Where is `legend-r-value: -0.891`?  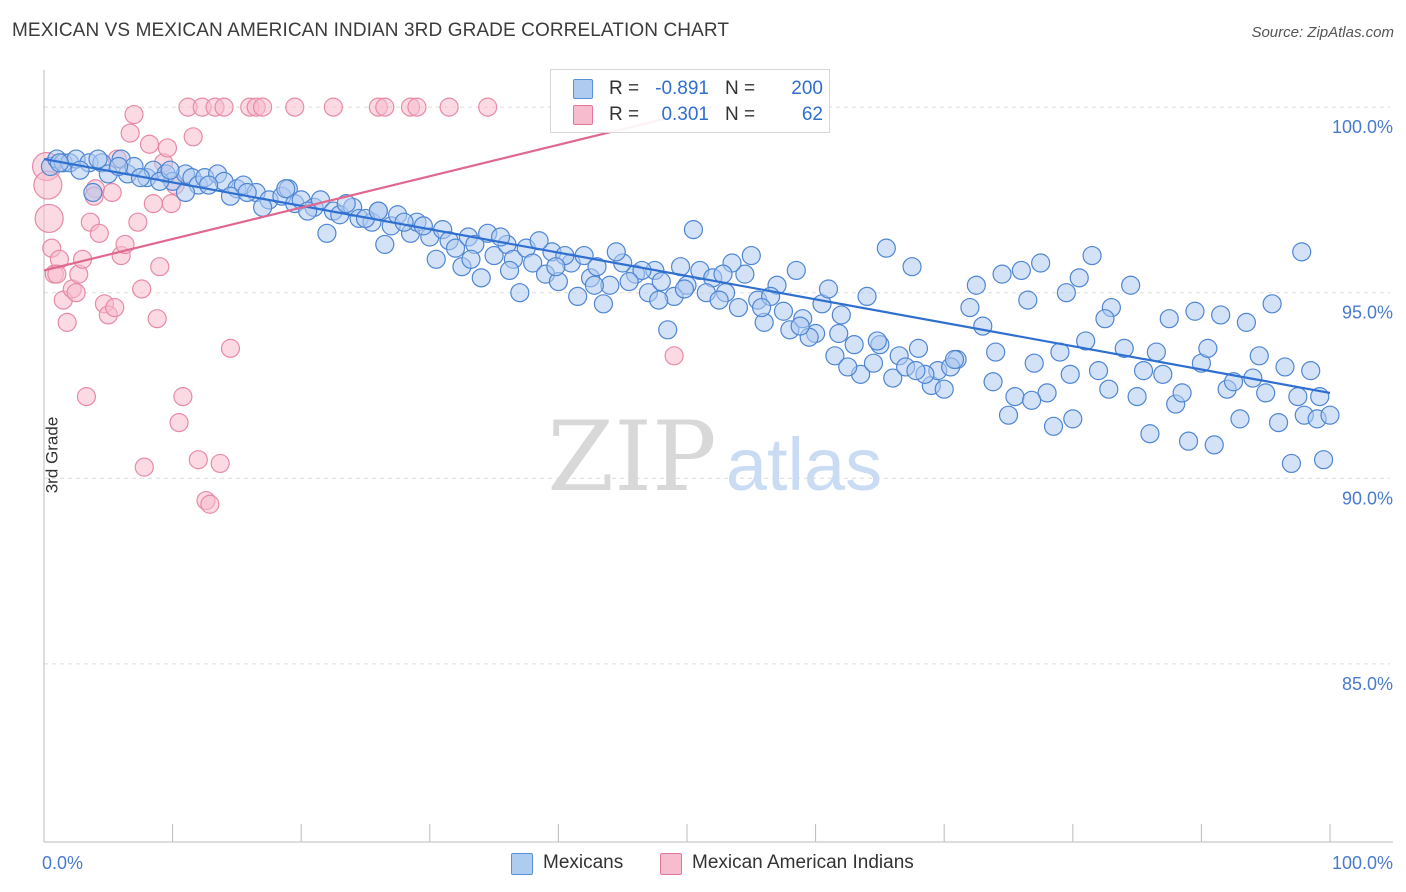
legend-r-value: -0.891 is located at coordinates (682, 88).